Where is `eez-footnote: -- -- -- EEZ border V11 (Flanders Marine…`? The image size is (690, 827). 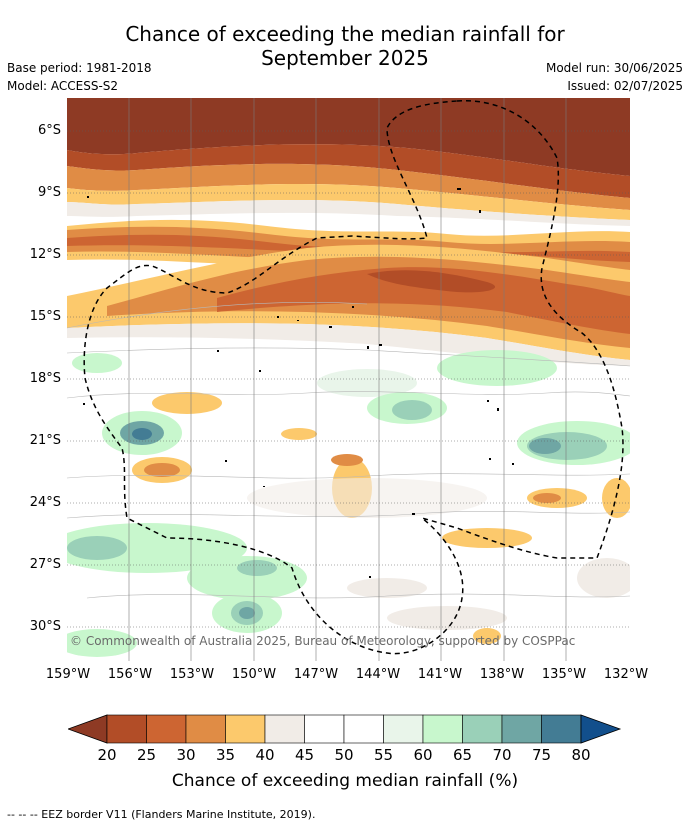 eez-footnote: -- -- -- EEZ border V11 (Flanders Marine… is located at coordinates (161, 814).